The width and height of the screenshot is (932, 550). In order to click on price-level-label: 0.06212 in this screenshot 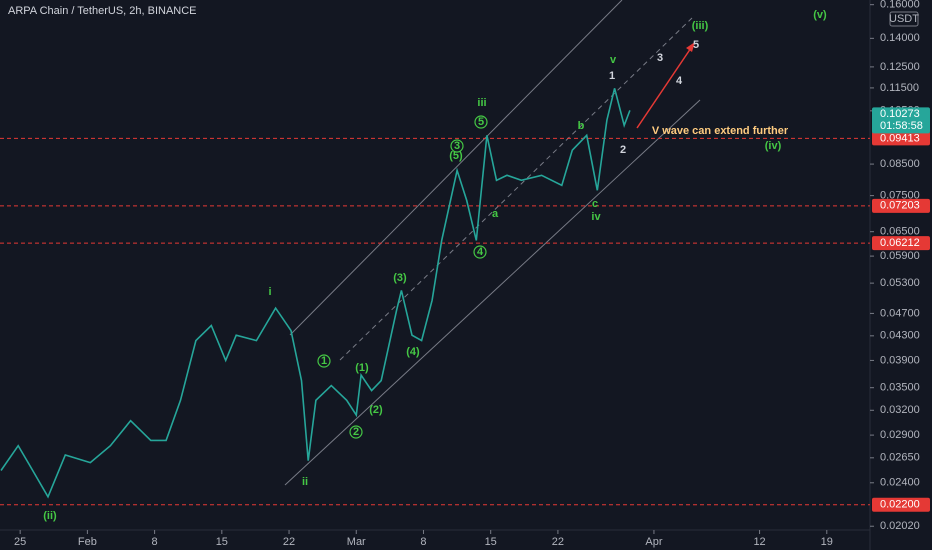, I will do `click(900, 243)`.